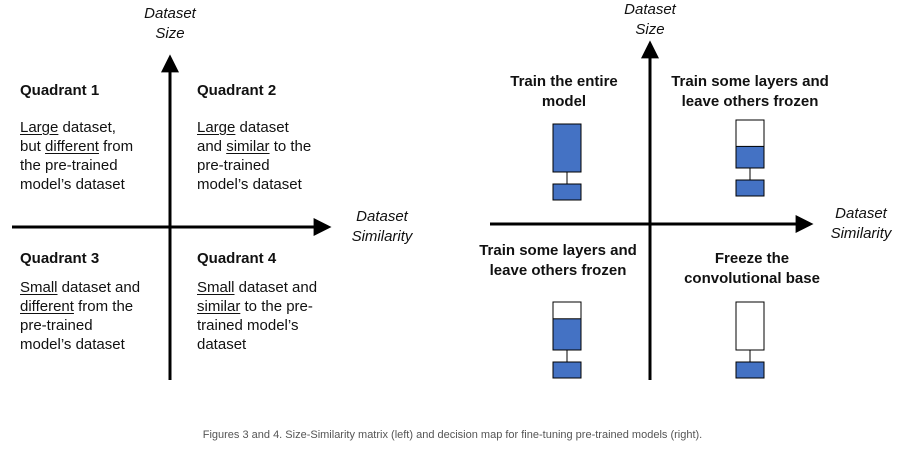 Image resolution: width=905 pixels, height=457 pixels. I want to click on left-x-axis-label: Dataset Similarity, so click(382, 226).